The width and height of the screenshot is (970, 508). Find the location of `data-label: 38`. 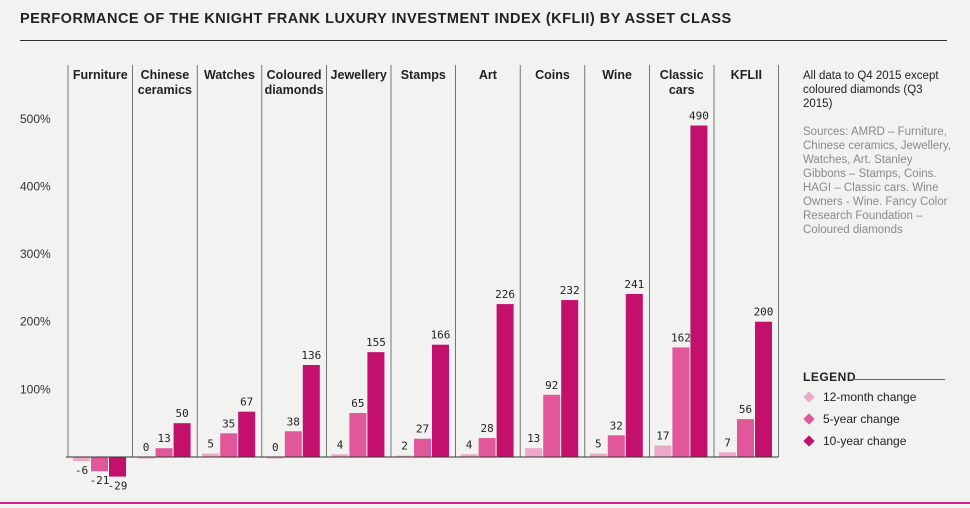

data-label: 38 is located at coordinates (293, 421).